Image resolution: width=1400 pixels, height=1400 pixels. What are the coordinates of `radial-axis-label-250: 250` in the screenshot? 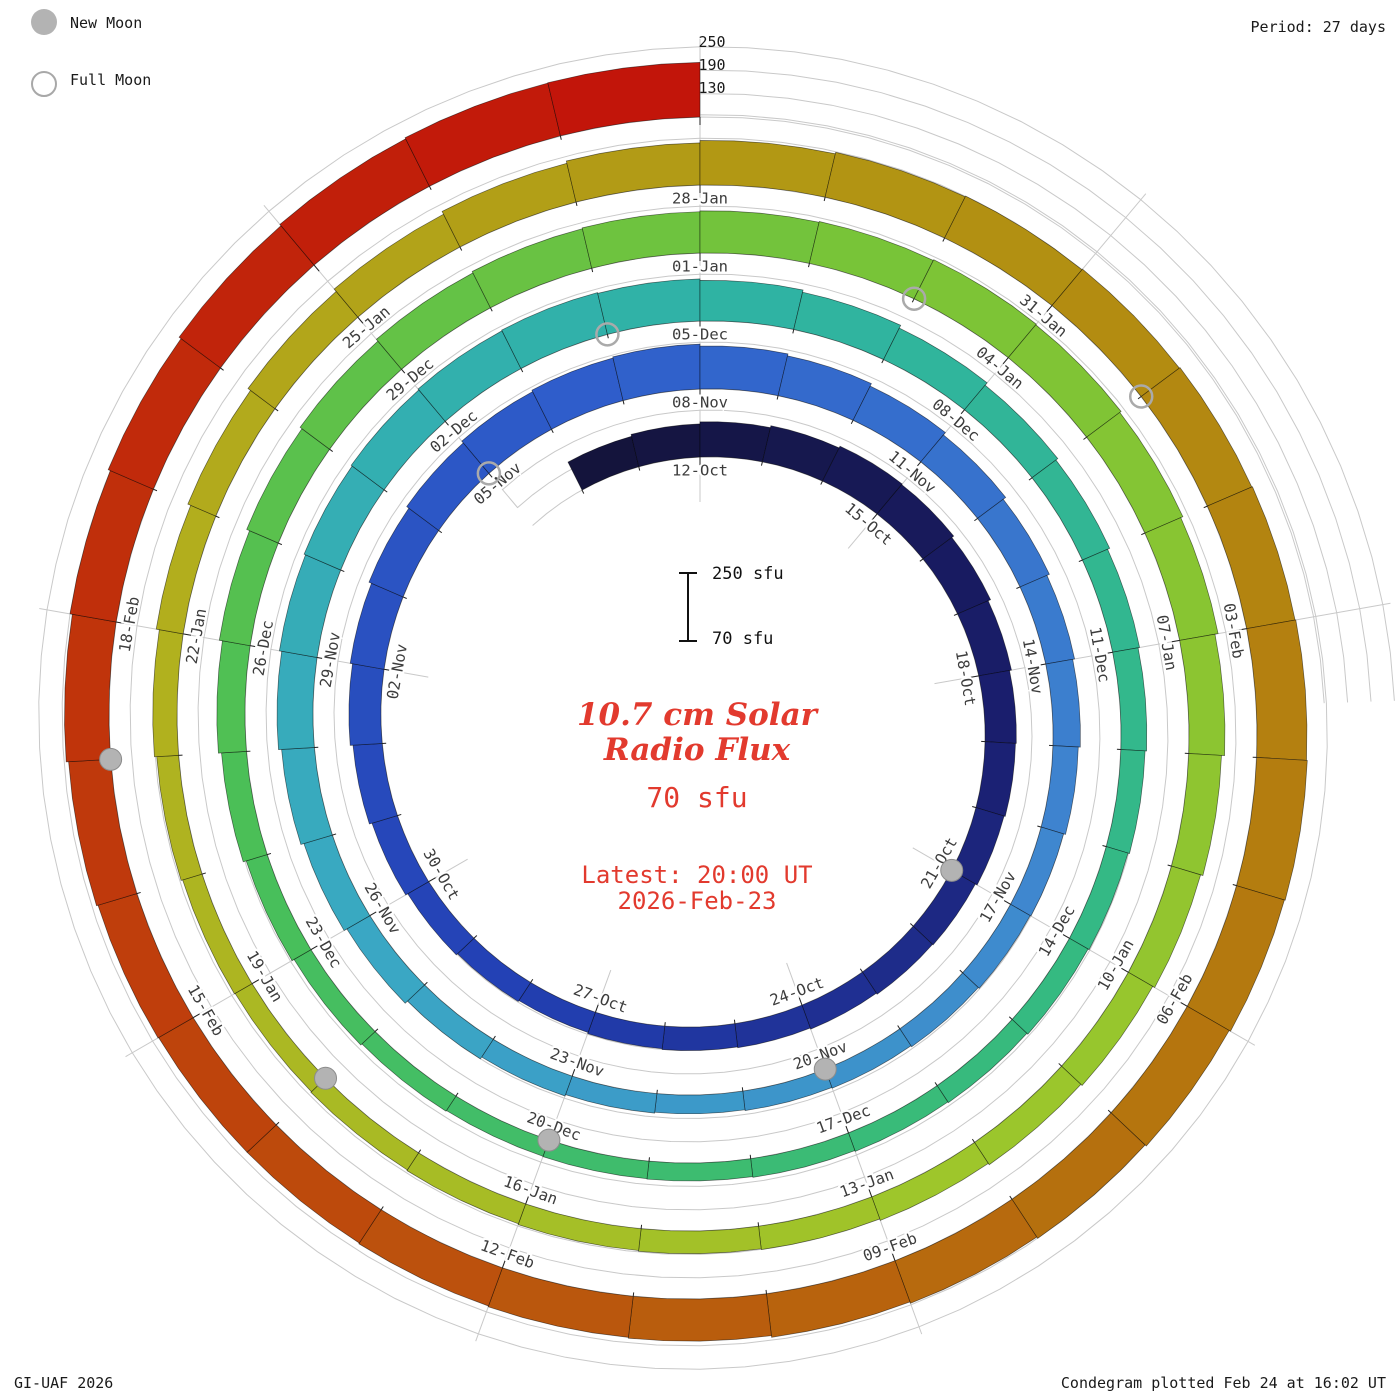 It's located at (712, 42).